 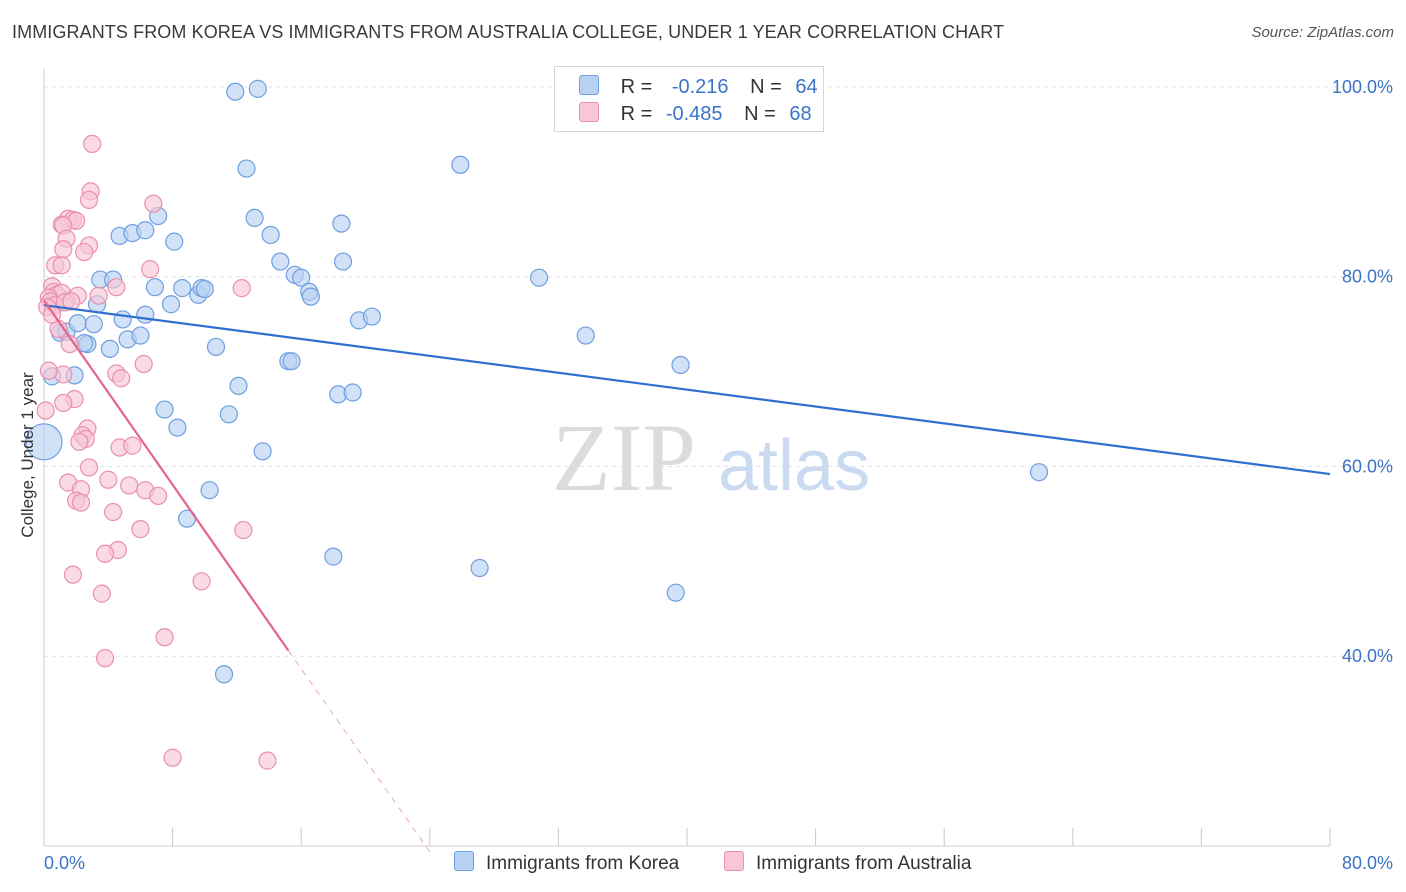 I want to click on australia-trend-extension, so click(x=359, y=751).